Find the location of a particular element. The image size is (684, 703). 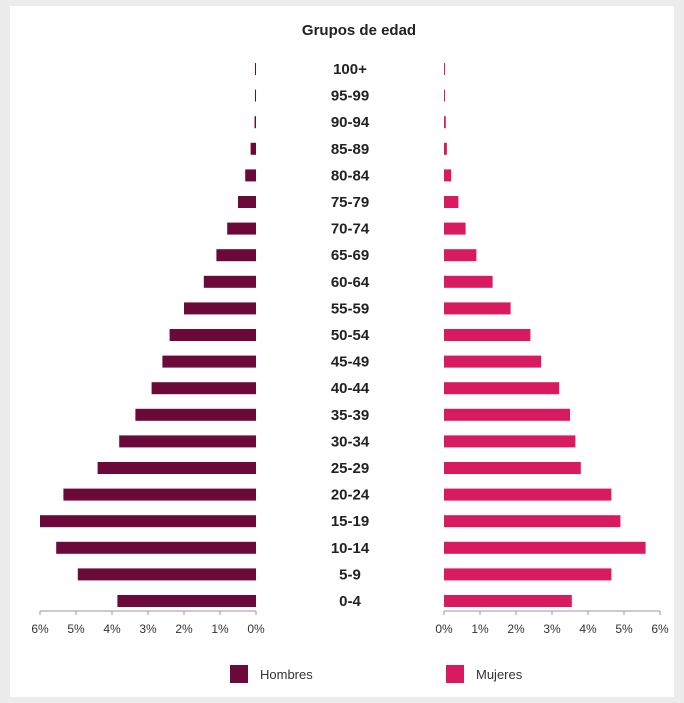

age-label-95-99: 95-99 is located at coordinates (350, 96).